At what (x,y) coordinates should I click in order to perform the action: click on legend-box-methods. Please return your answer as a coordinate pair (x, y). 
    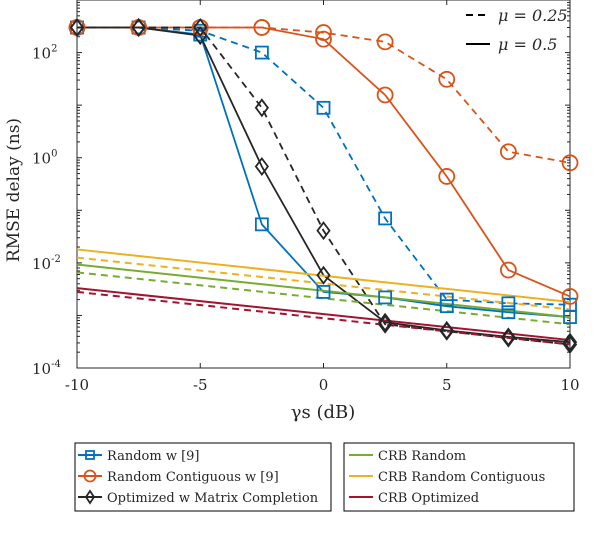
    Looking at the image, I should click on (203, 477).